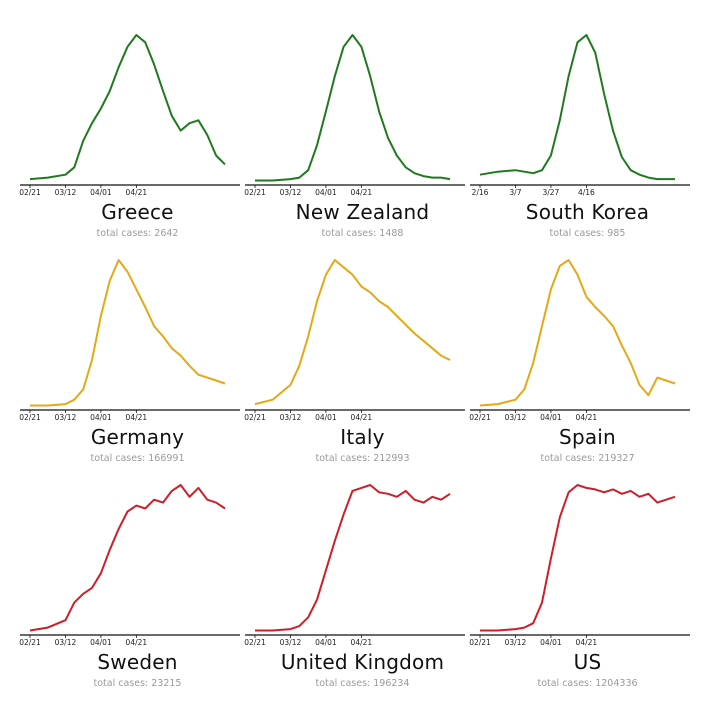 The width and height of the screenshot is (720, 714). Describe the element at coordinates (362, 233) in the screenshot. I see `total-cases-label: total cases: 1488` at that location.